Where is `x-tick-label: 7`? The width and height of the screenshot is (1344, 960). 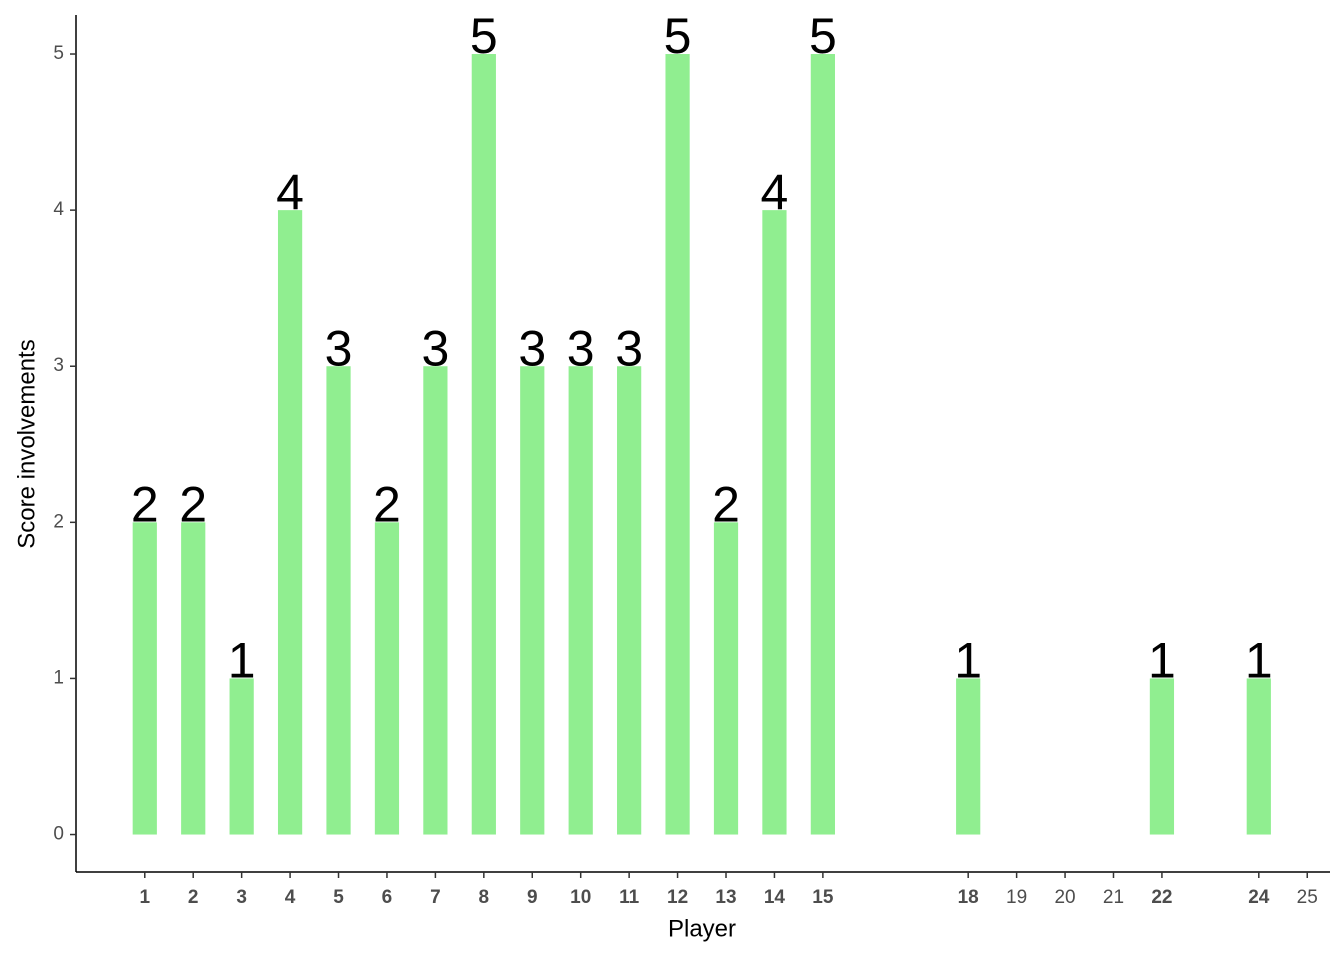 x-tick-label: 7 is located at coordinates (435, 897).